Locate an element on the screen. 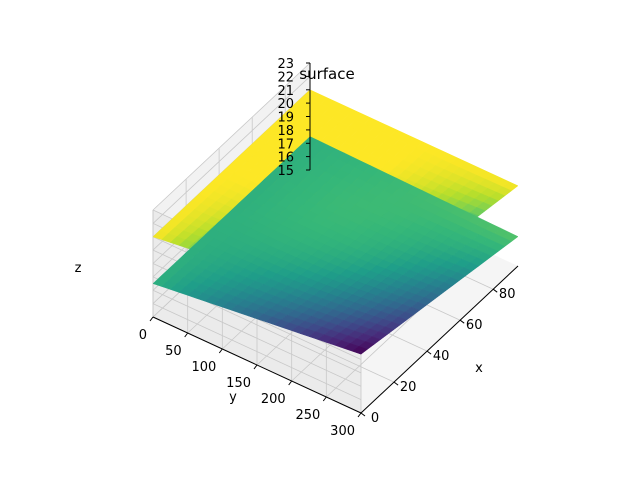 This screenshot has width=640, height=480. y-tick-label: 50 is located at coordinates (173, 351).